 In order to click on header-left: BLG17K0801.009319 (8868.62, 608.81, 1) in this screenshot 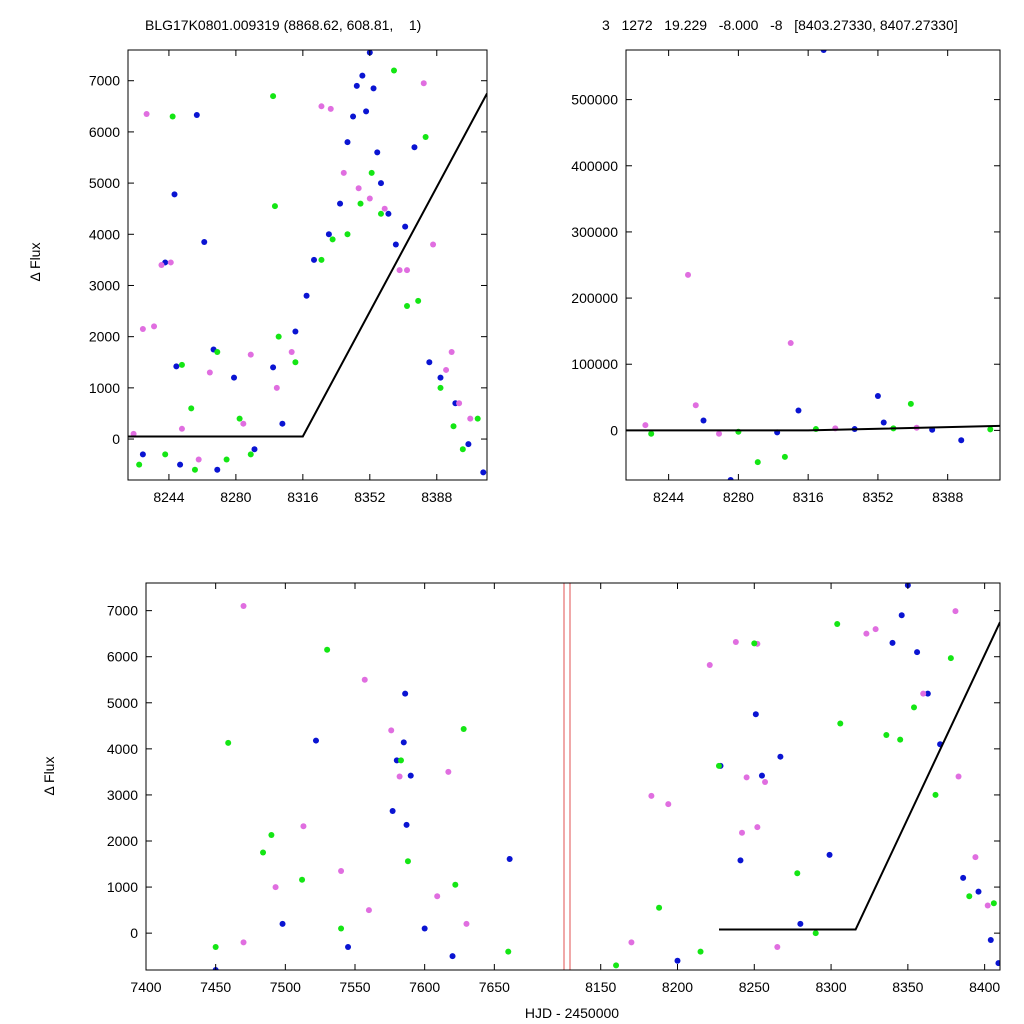, I will do `click(283, 25)`.